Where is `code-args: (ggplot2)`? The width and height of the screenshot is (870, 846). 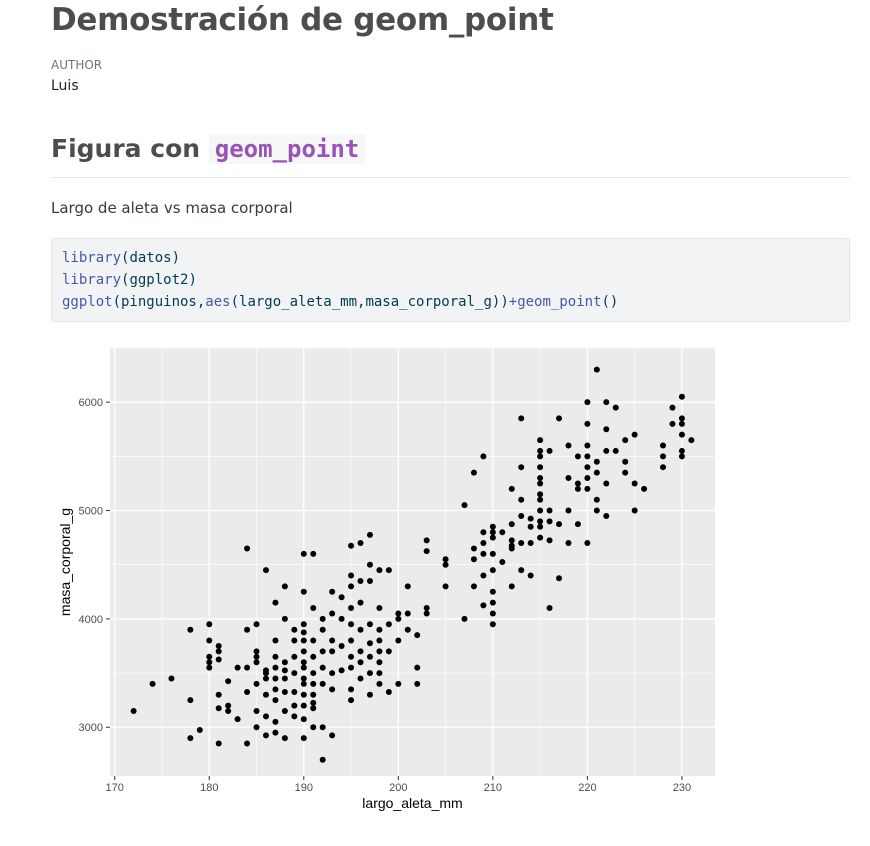
code-args: (ggplot2) is located at coordinates (159, 280).